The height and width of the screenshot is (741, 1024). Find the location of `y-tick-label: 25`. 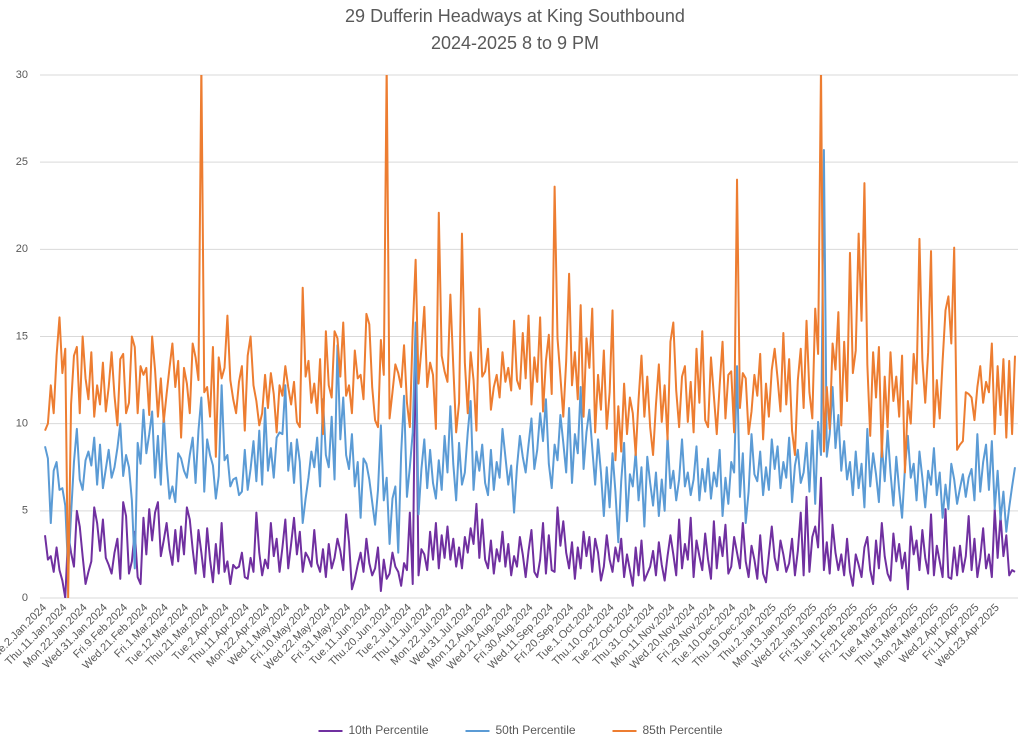

y-tick-label: 25 is located at coordinates (22, 162).